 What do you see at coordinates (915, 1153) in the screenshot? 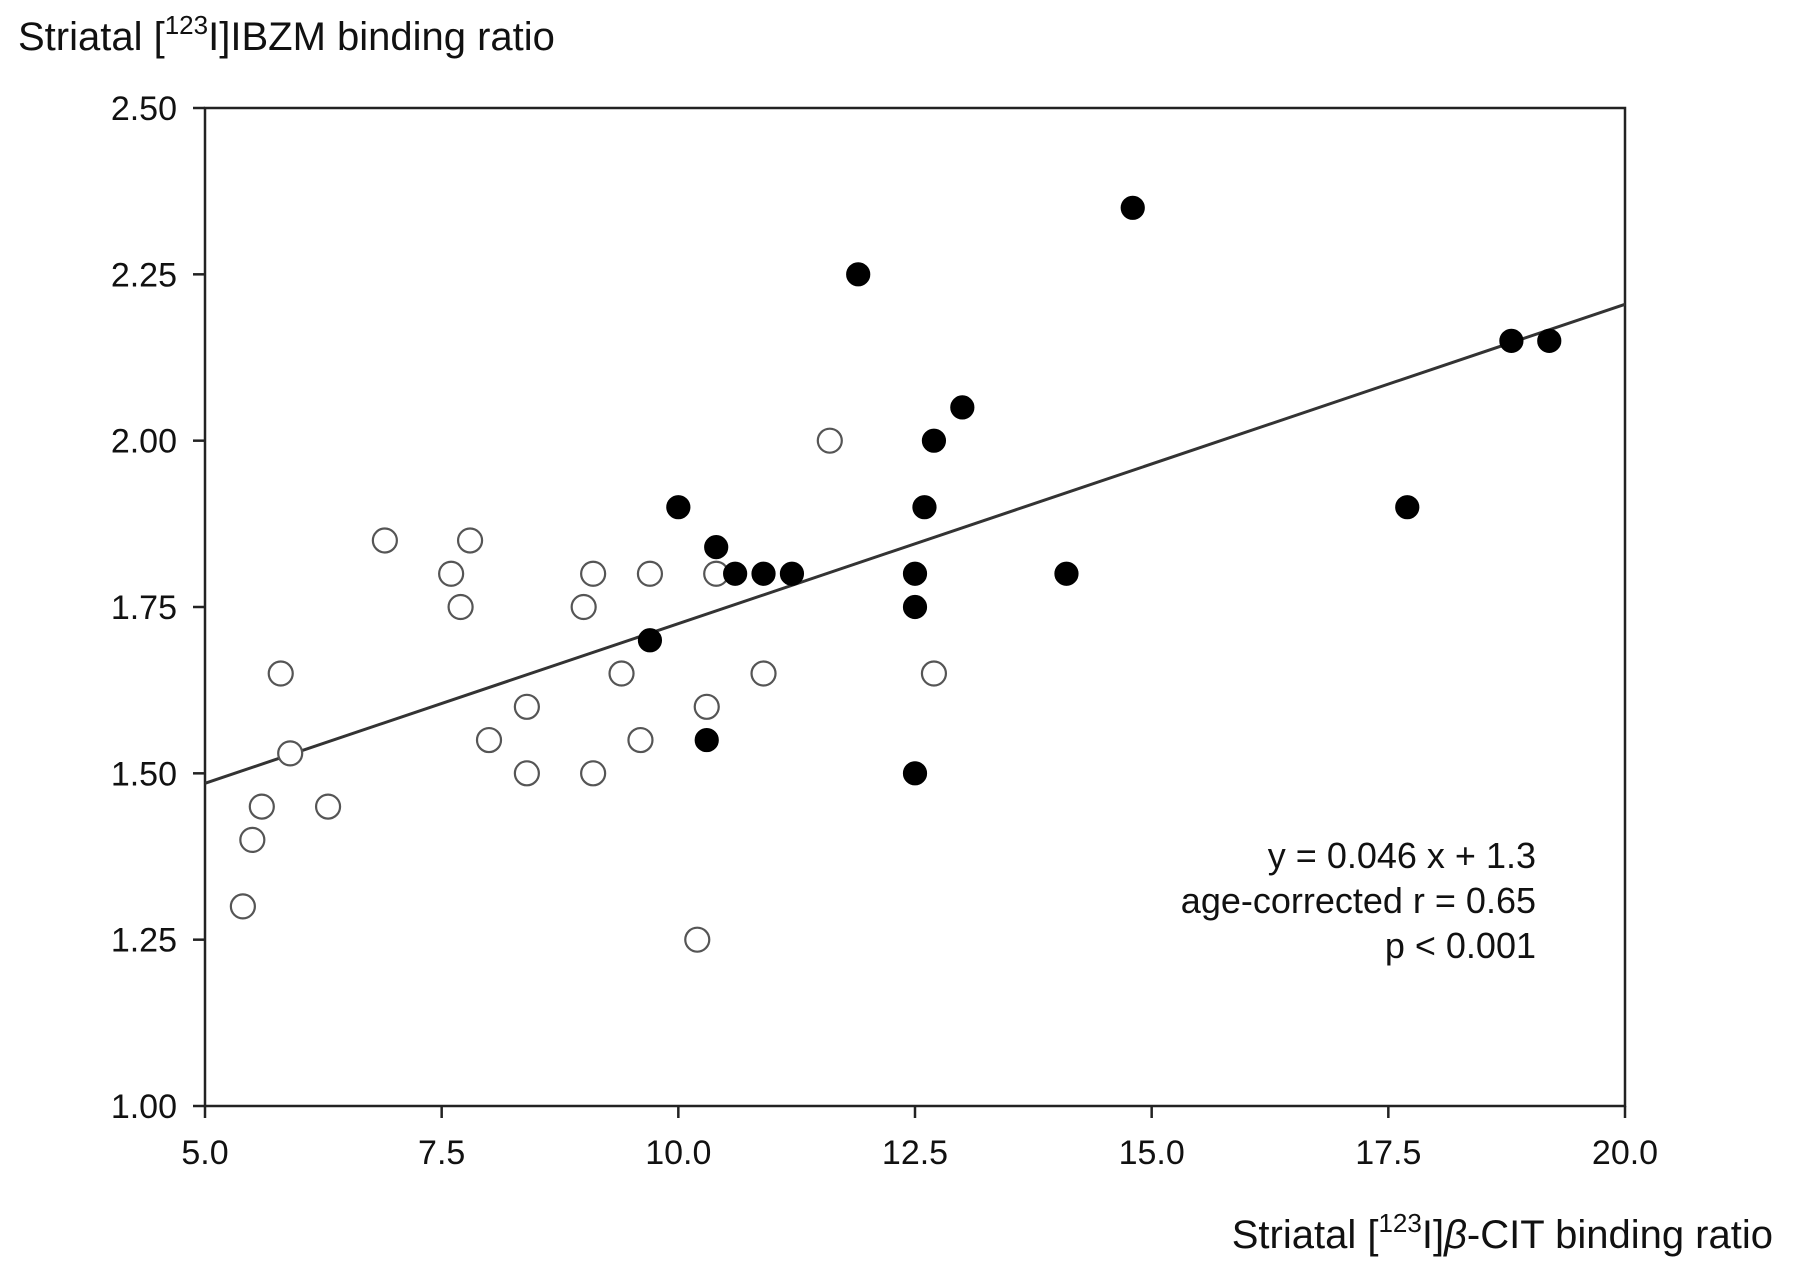
I see `x-tick-label: 12.5` at bounding box center [915, 1153].